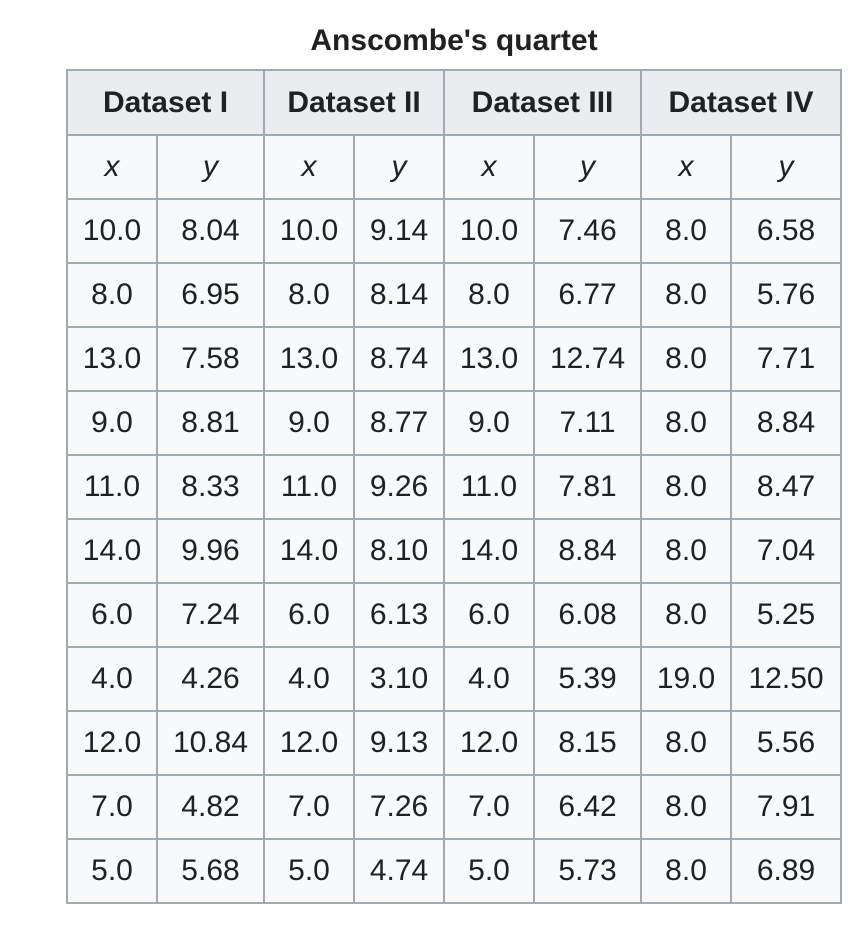  Describe the element at coordinates (786, 231) in the screenshot. I see `y-value-cell: 6.58` at that location.